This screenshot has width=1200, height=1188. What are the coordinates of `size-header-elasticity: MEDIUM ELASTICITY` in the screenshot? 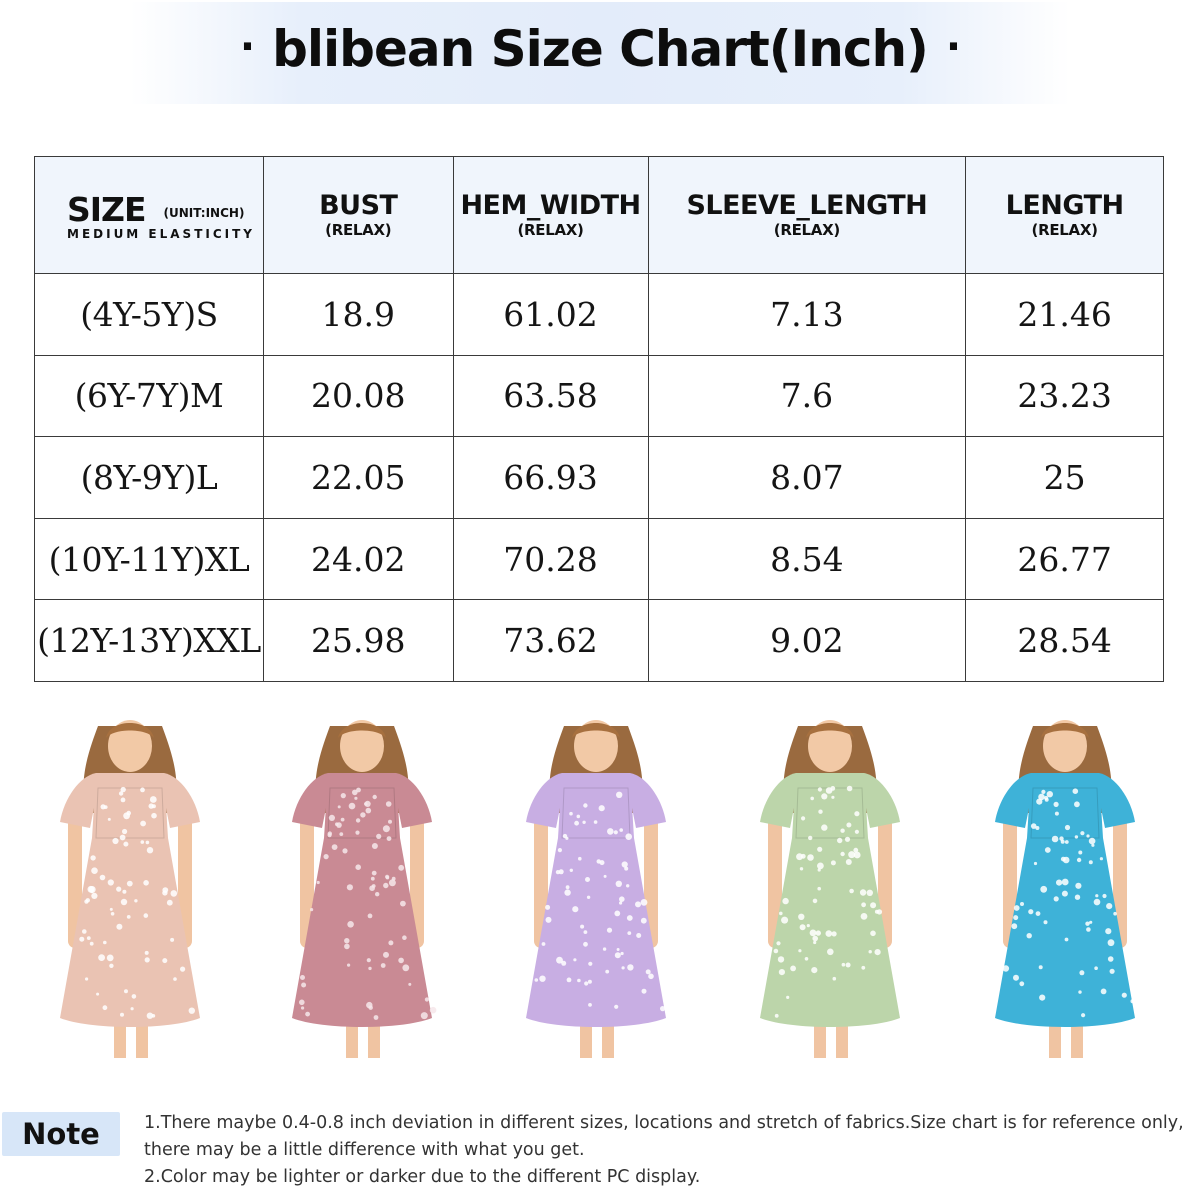 It's located at (161, 233).